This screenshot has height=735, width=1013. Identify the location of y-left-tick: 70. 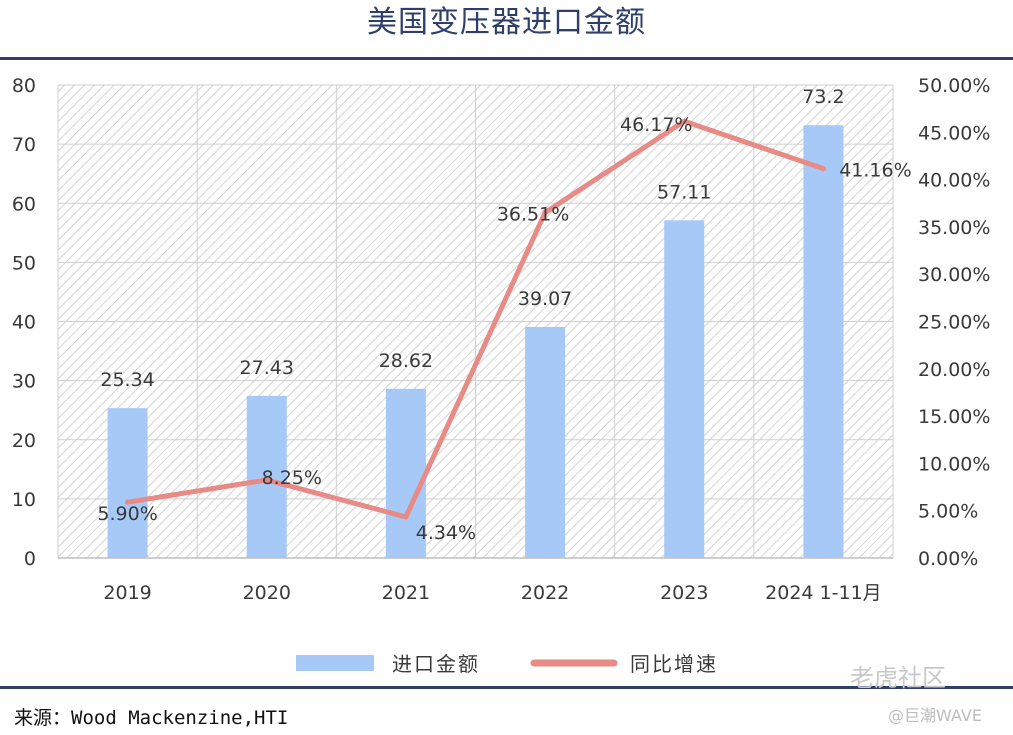
(24, 145).